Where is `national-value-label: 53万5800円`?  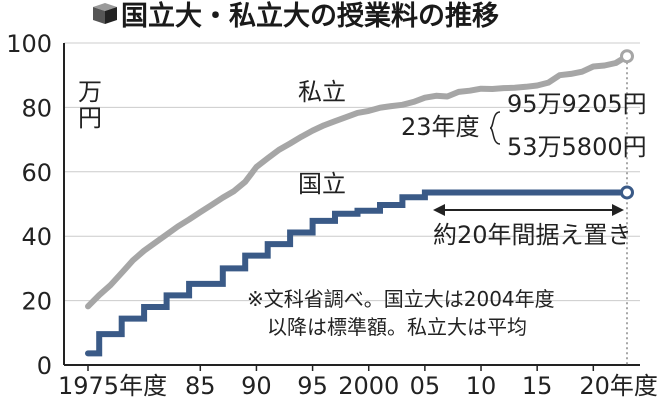
national-value-label: 53万5800円 is located at coordinates (577, 147).